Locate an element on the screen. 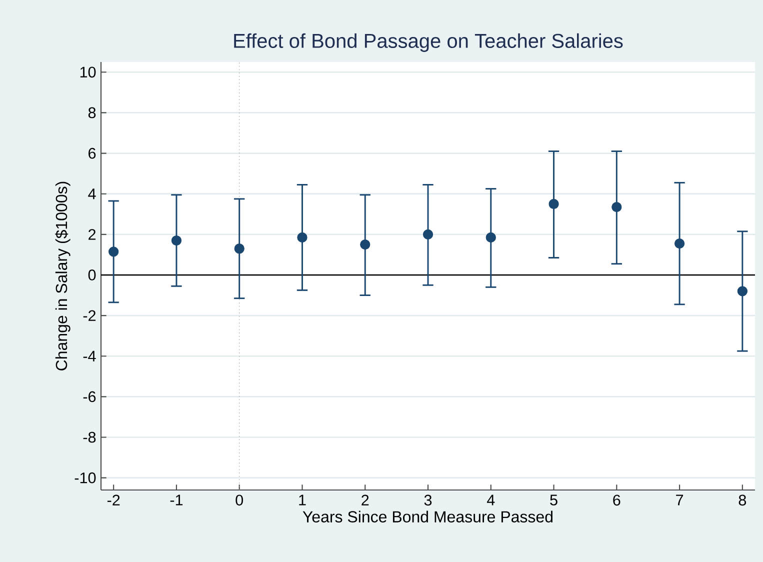  x-tick-label: 6 is located at coordinates (616, 500).